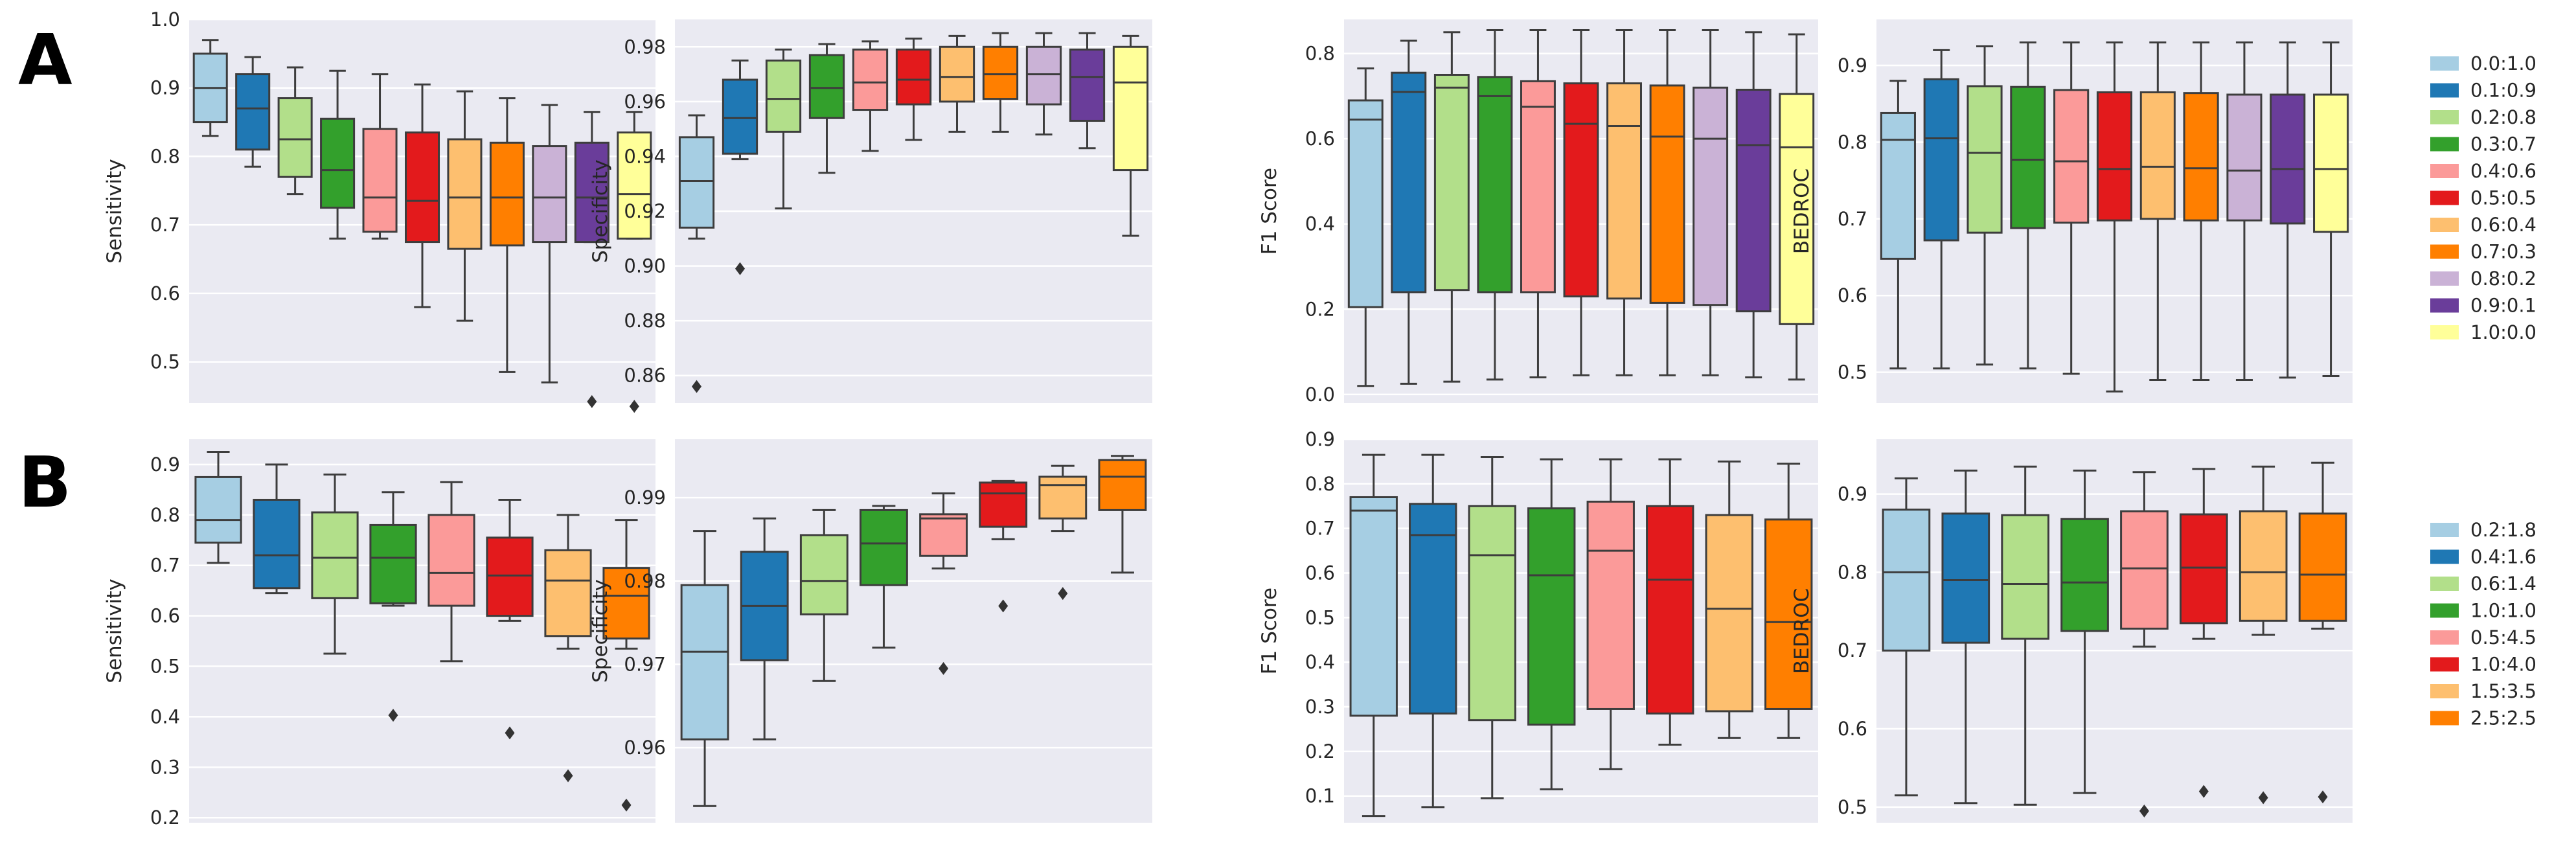 The width and height of the screenshot is (2576, 848). Describe the element at coordinates (1122, 514) in the screenshot. I see `box-2.5:2.5` at that location.